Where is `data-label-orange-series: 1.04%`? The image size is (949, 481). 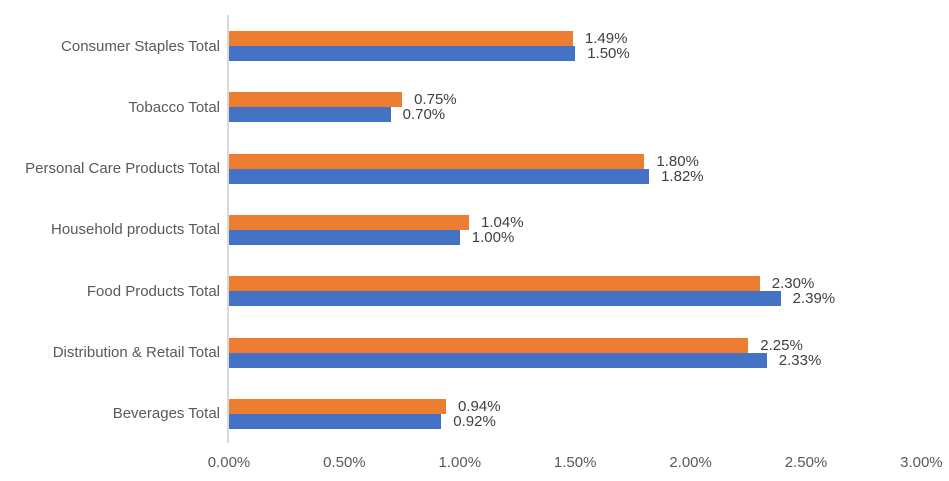 data-label-orange-series: 1.04% is located at coordinates (502, 222).